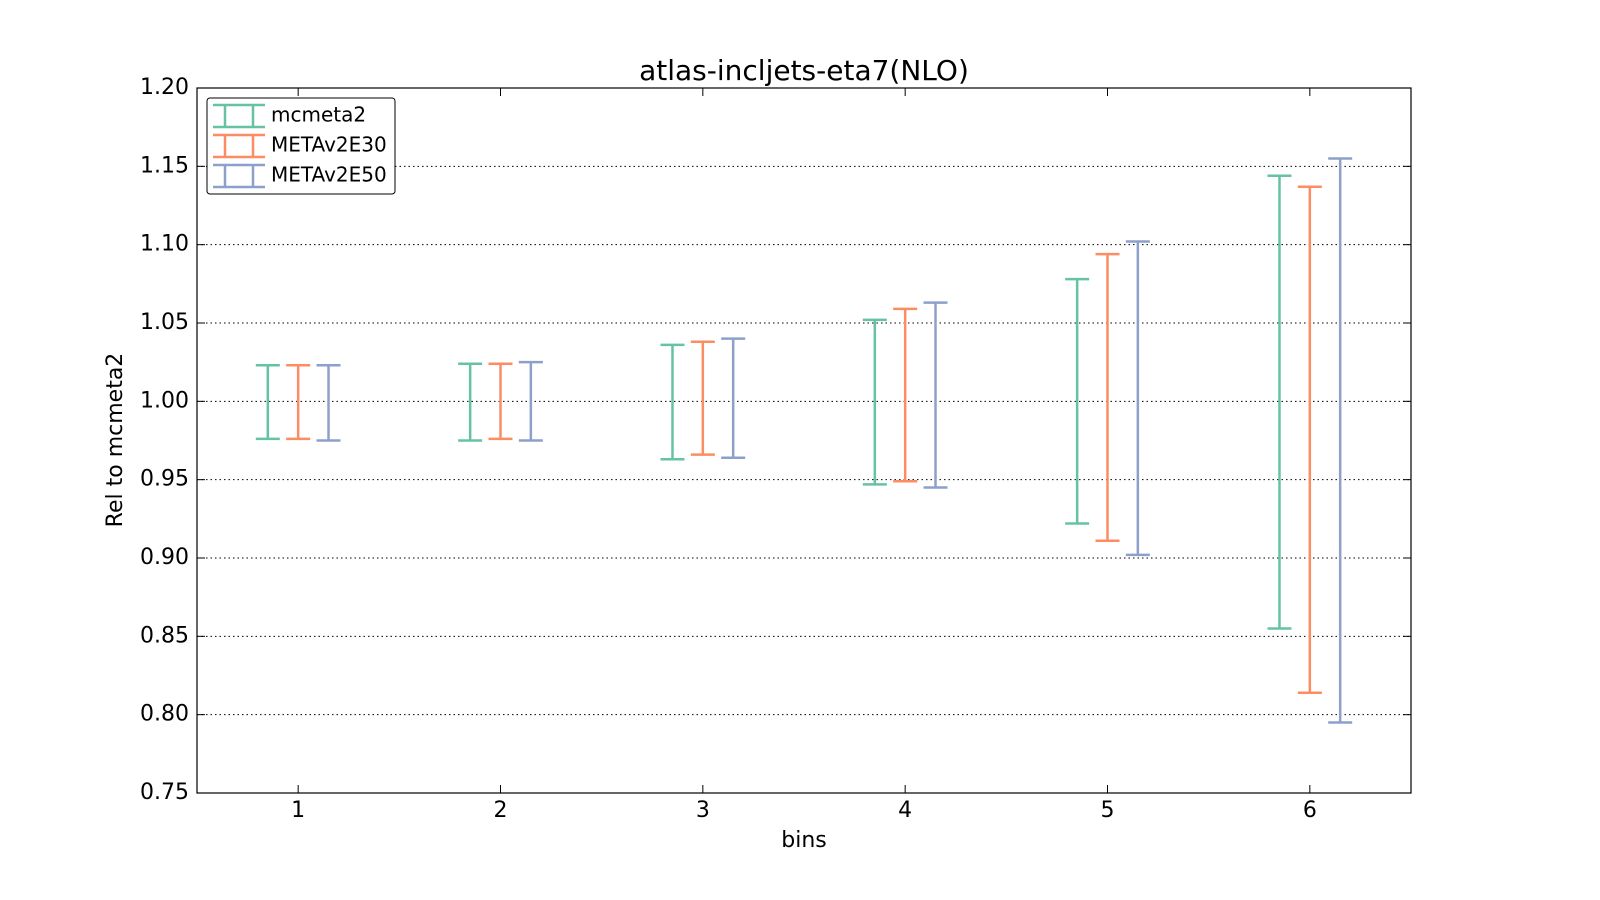 The width and height of the screenshot is (1600, 900). Describe the element at coordinates (1108, 810) in the screenshot. I see `x-tick-label: 5` at that location.